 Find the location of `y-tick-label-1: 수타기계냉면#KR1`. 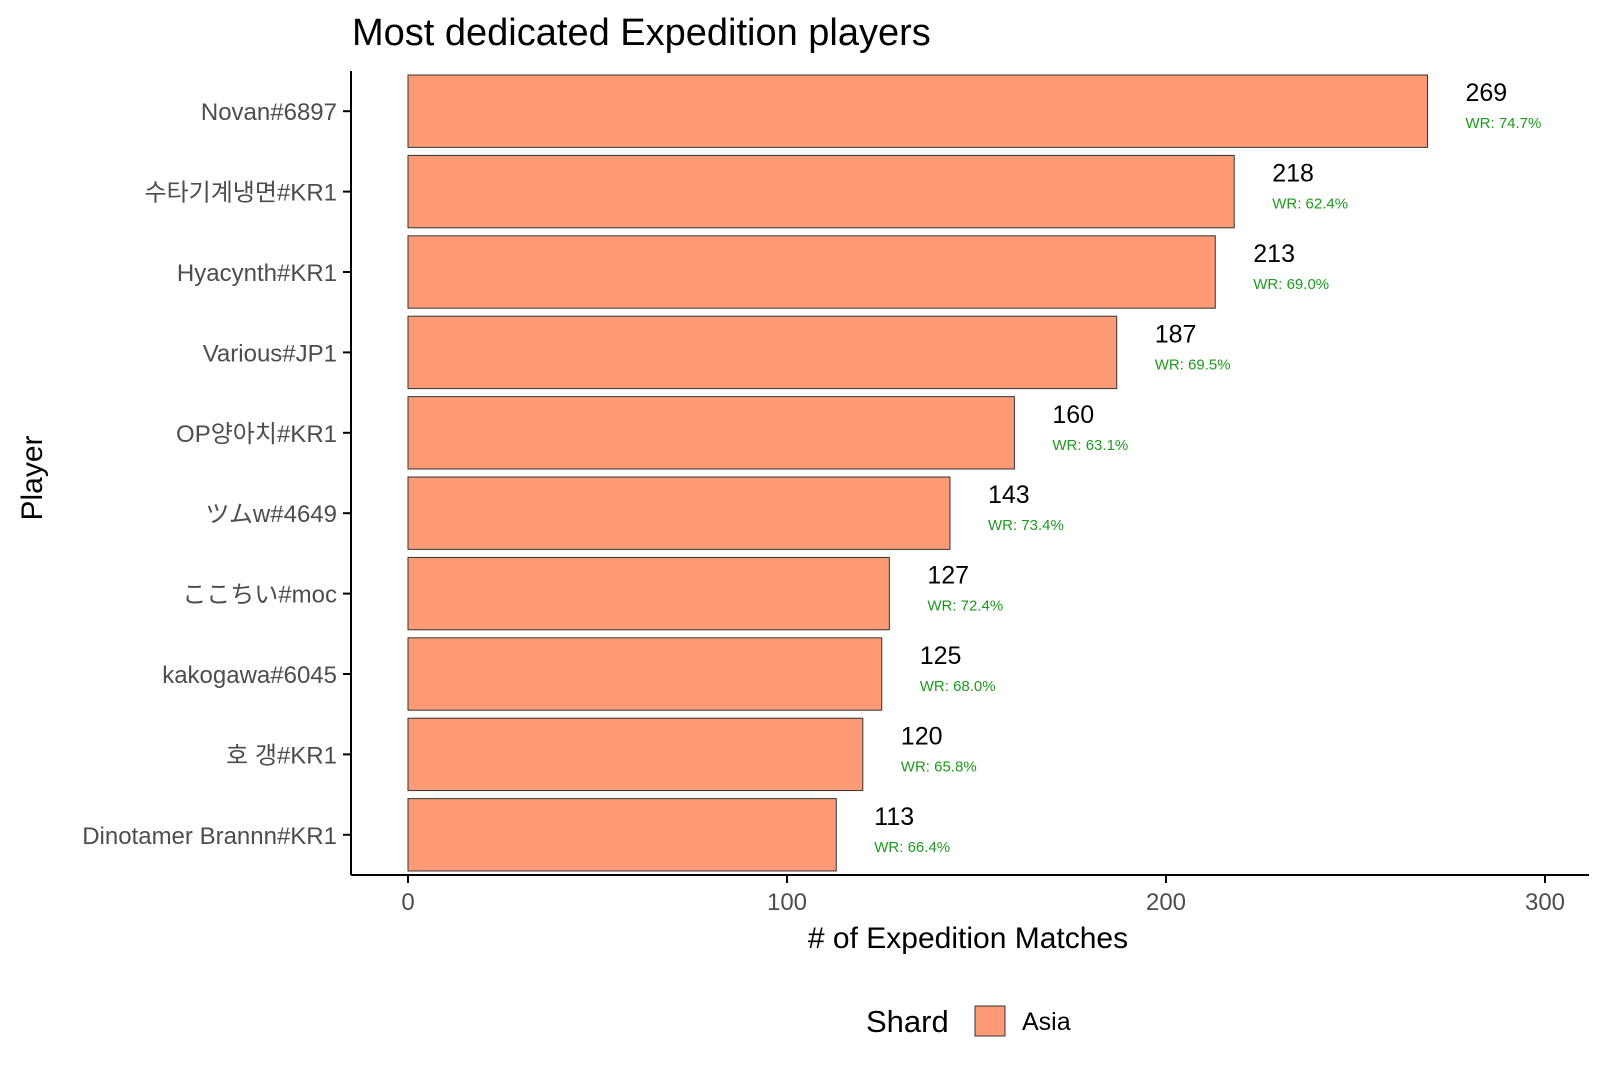

y-tick-label-1: 수타기계냉면#KR1 is located at coordinates (240, 193).